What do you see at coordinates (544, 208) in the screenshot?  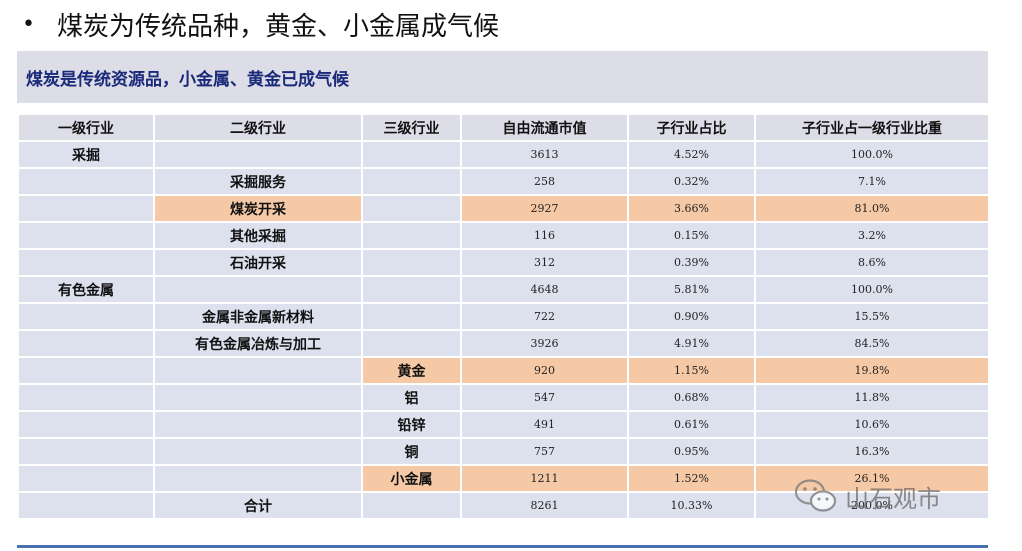 I see `cell-market-cap: 2927` at bounding box center [544, 208].